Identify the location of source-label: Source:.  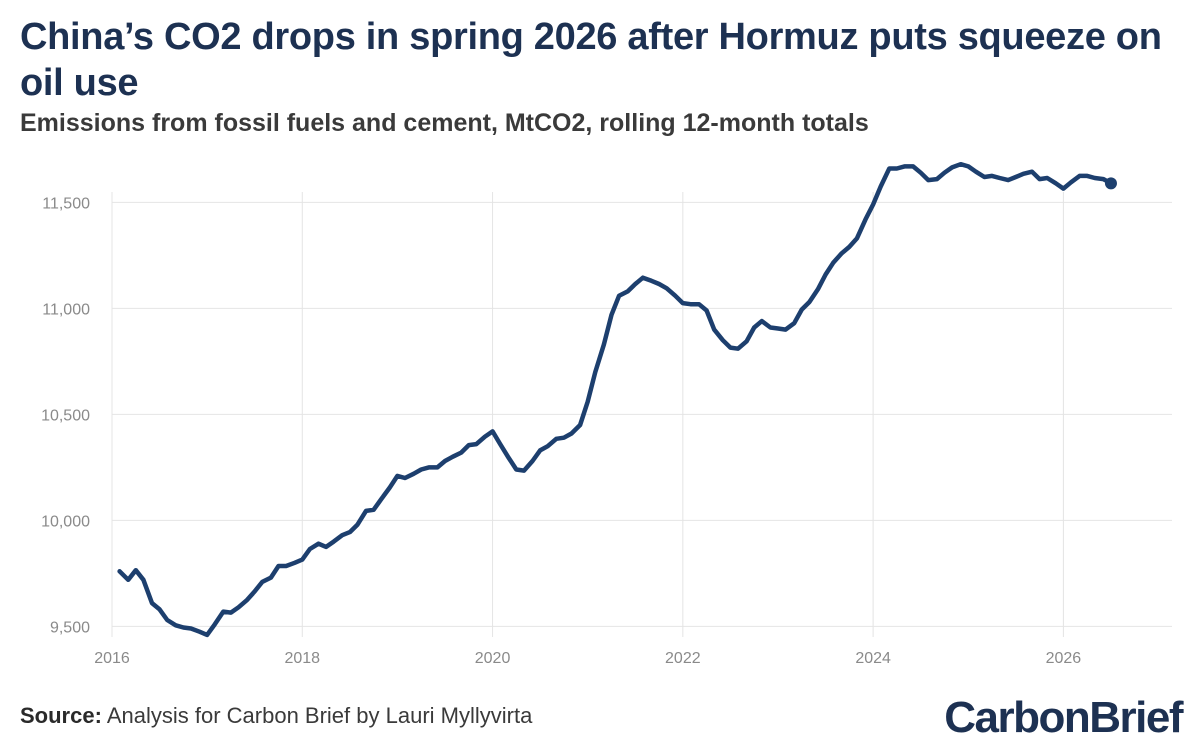
(61, 715).